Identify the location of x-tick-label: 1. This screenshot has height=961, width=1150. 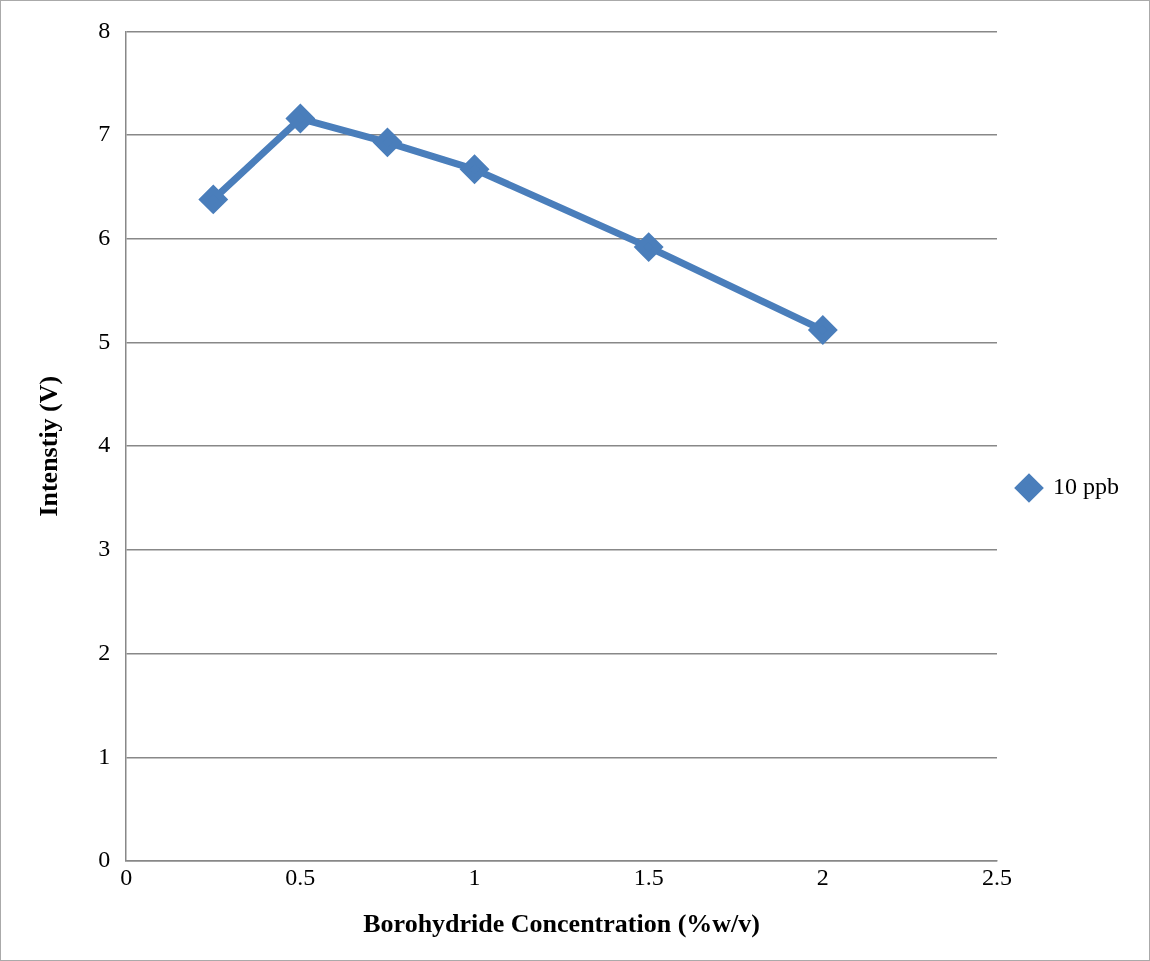
(474, 876).